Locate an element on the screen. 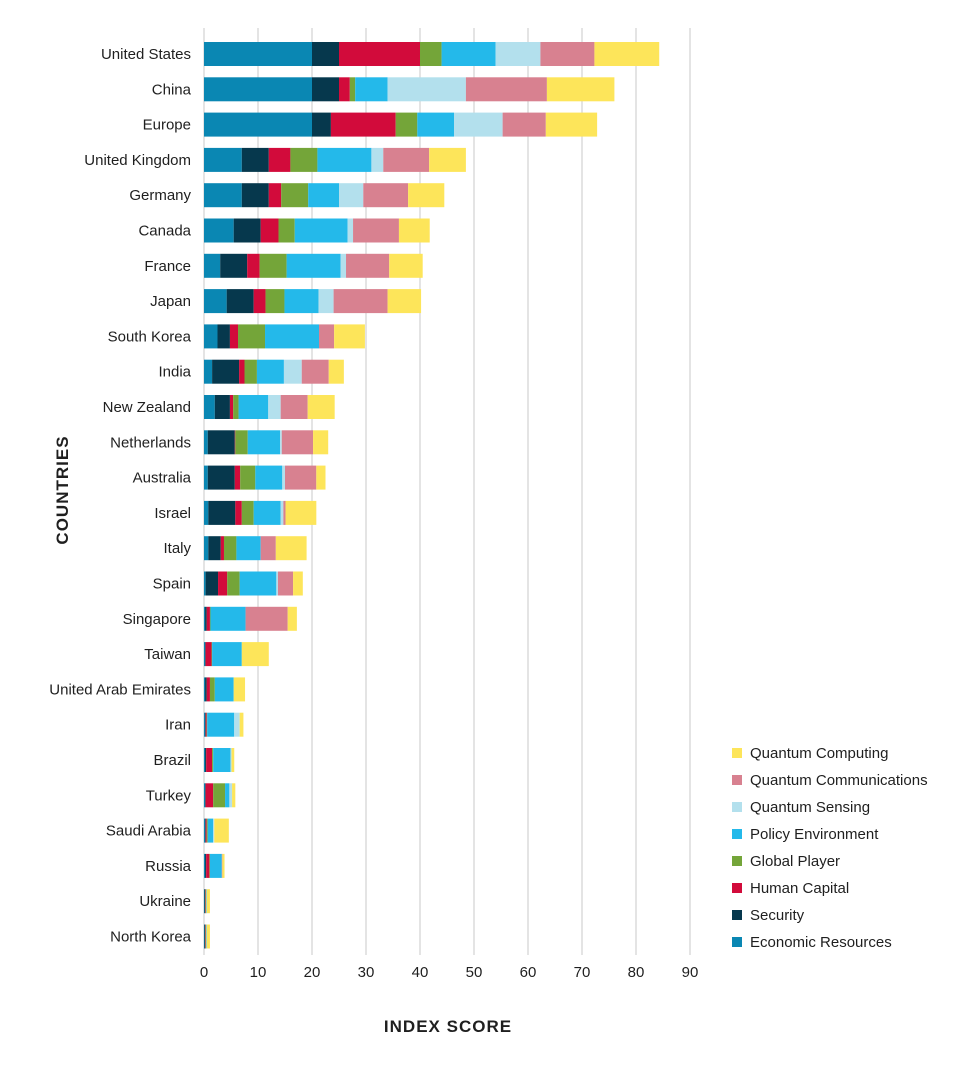  category-label: Japan is located at coordinates (170, 301).